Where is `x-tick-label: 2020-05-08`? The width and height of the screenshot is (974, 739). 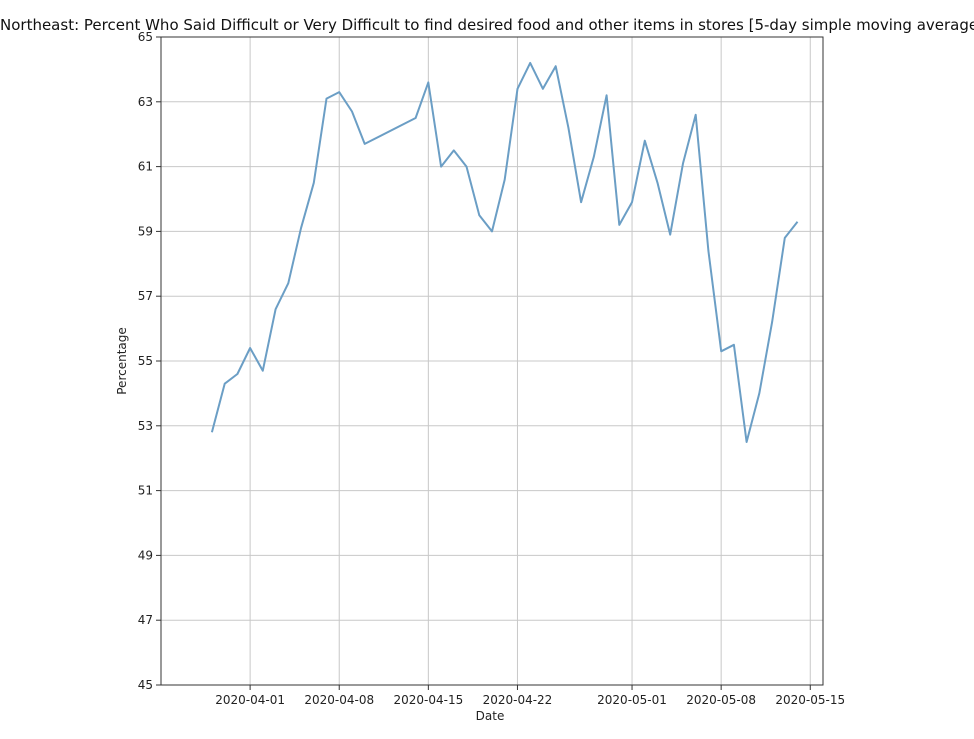
x-tick-label: 2020-05-08 is located at coordinates (721, 700).